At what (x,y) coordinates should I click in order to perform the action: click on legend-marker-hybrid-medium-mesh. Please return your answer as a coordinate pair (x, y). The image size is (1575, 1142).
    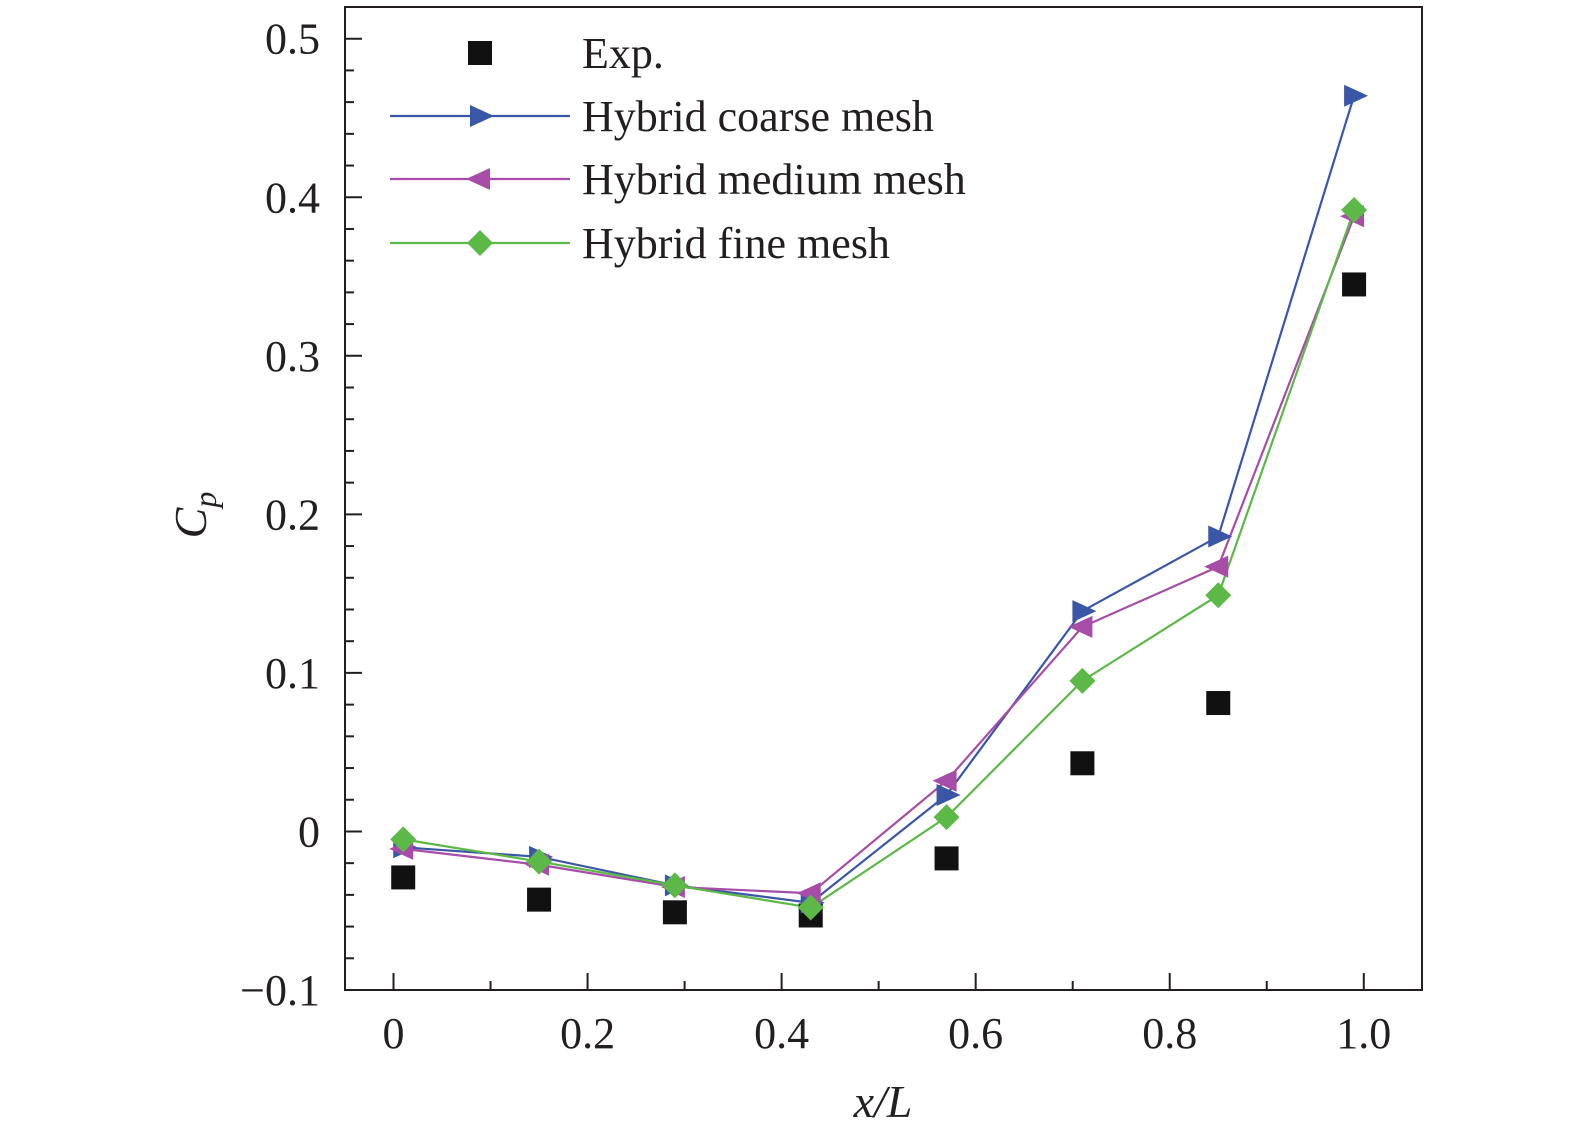
    Looking at the image, I should click on (478, 179).